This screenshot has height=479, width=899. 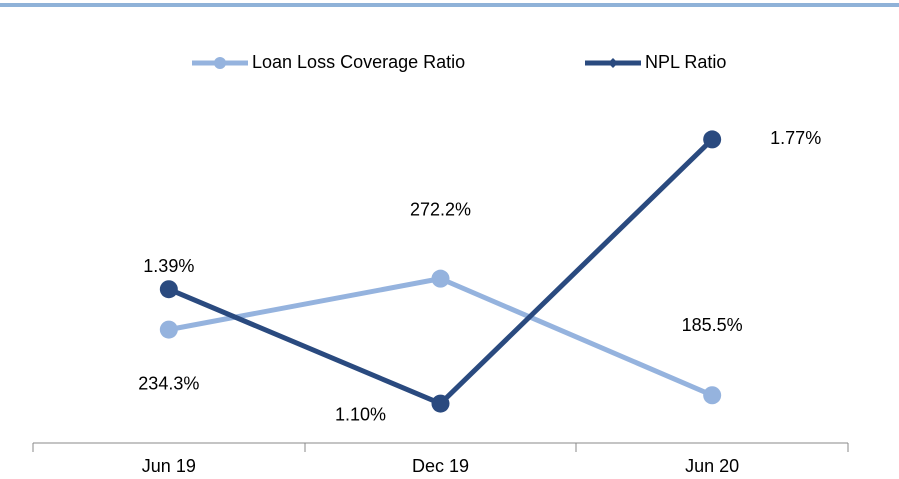 I want to click on top-border, so click(x=449, y=5).